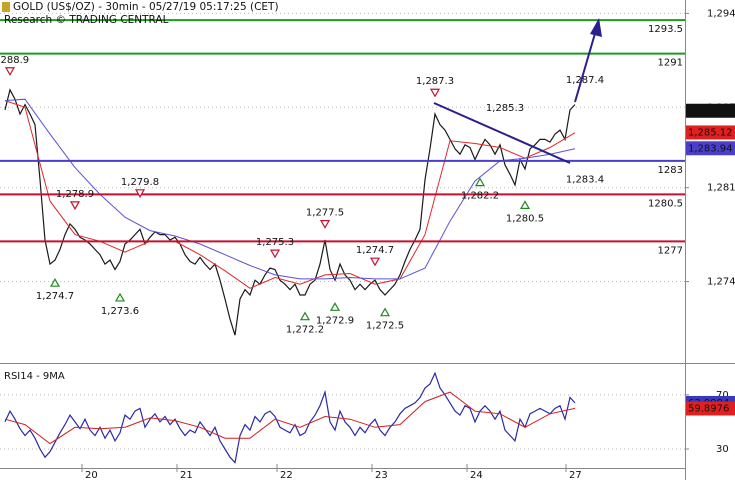 The height and width of the screenshot is (480, 735). I want to click on quote-label: 59.8976, so click(708, 409).